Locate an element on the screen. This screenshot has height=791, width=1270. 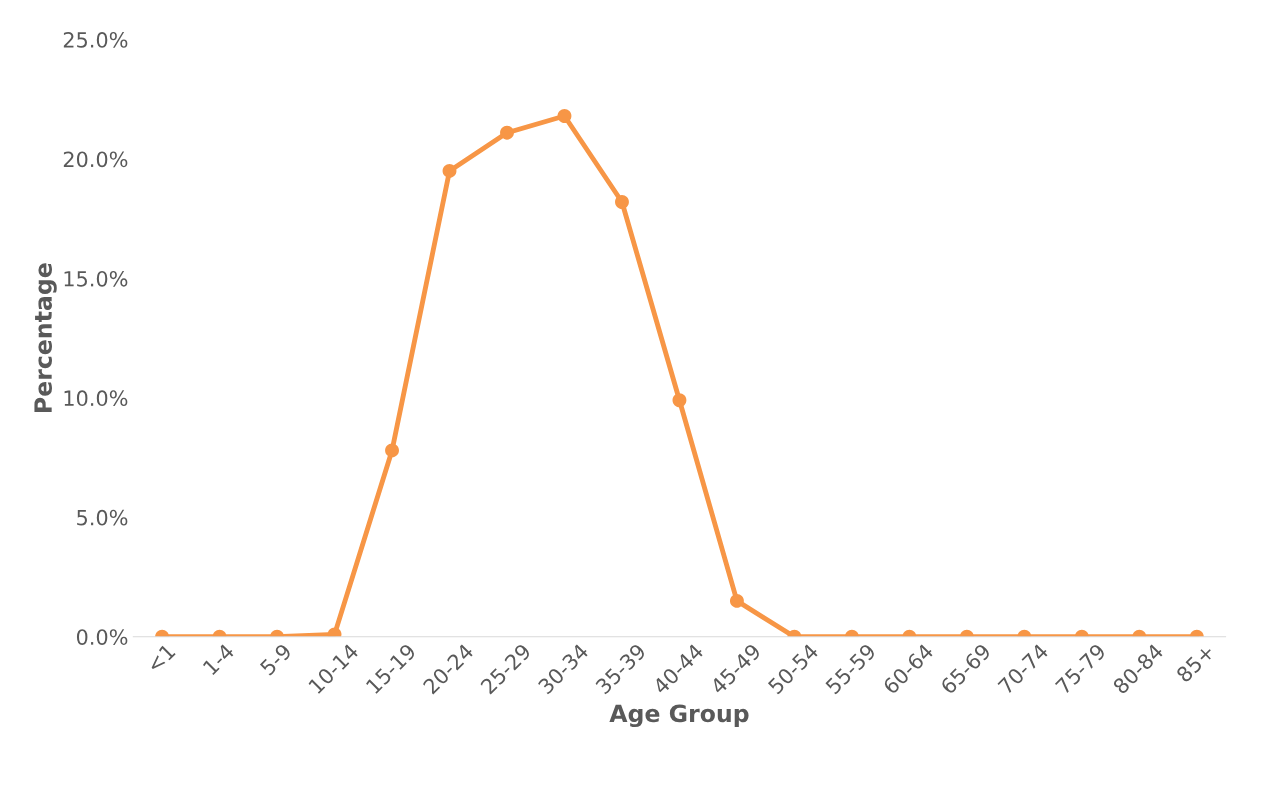
x-axis-title: Age Group is located at coordinates (679, 716).